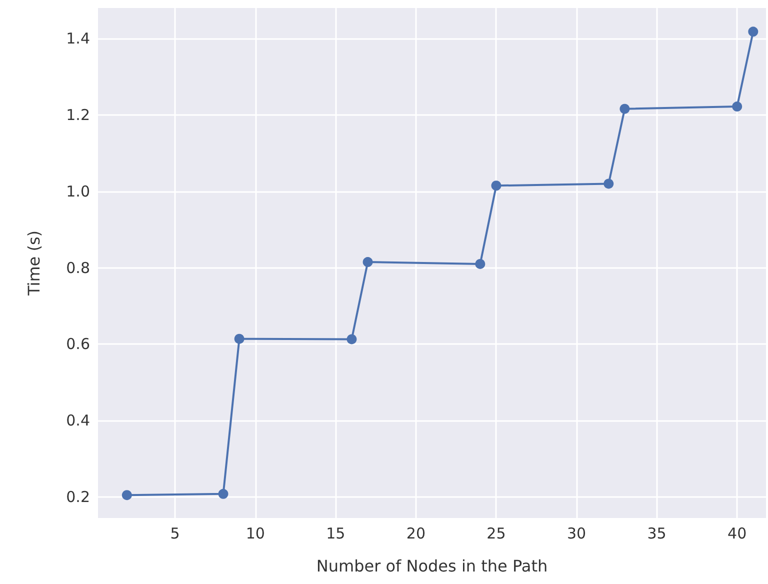  Describe the element at coordinates (78, 115) in the screenshot. I see `y-tick-label: 1.2` at that location.